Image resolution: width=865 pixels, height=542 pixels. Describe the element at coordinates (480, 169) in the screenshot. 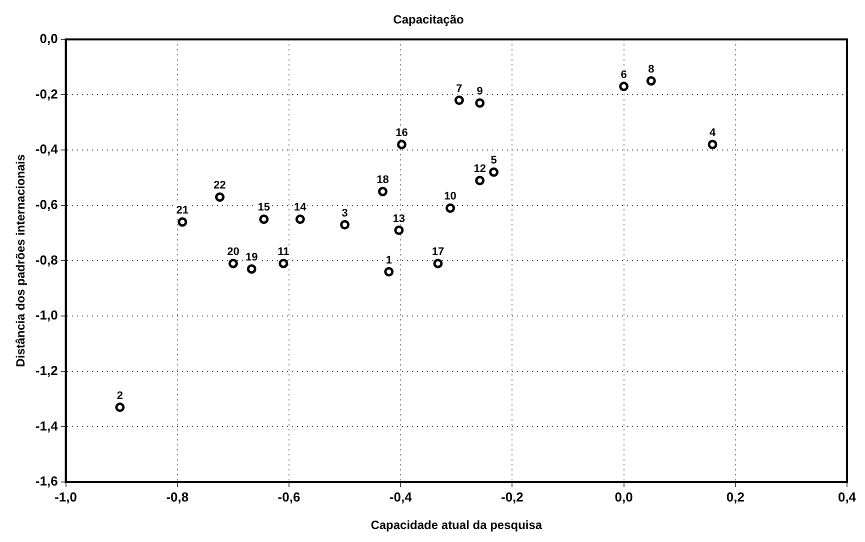

I see `annotation: 12` at that location.